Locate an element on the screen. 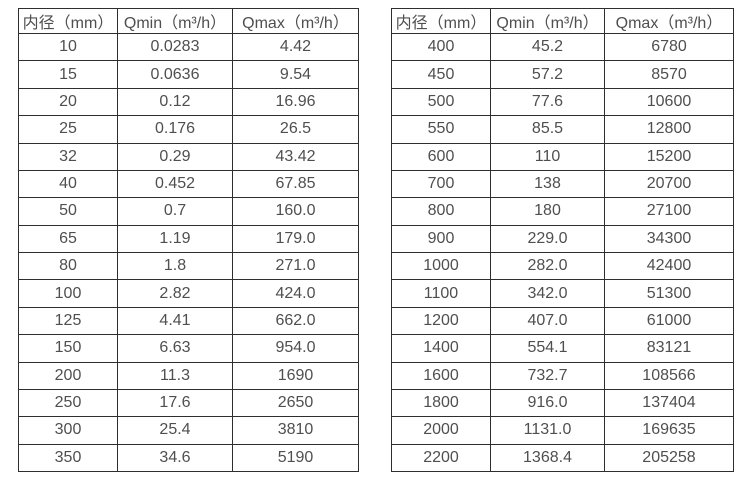  table-row: 32 0.29 43.42 is located at coordinates (188, 156).